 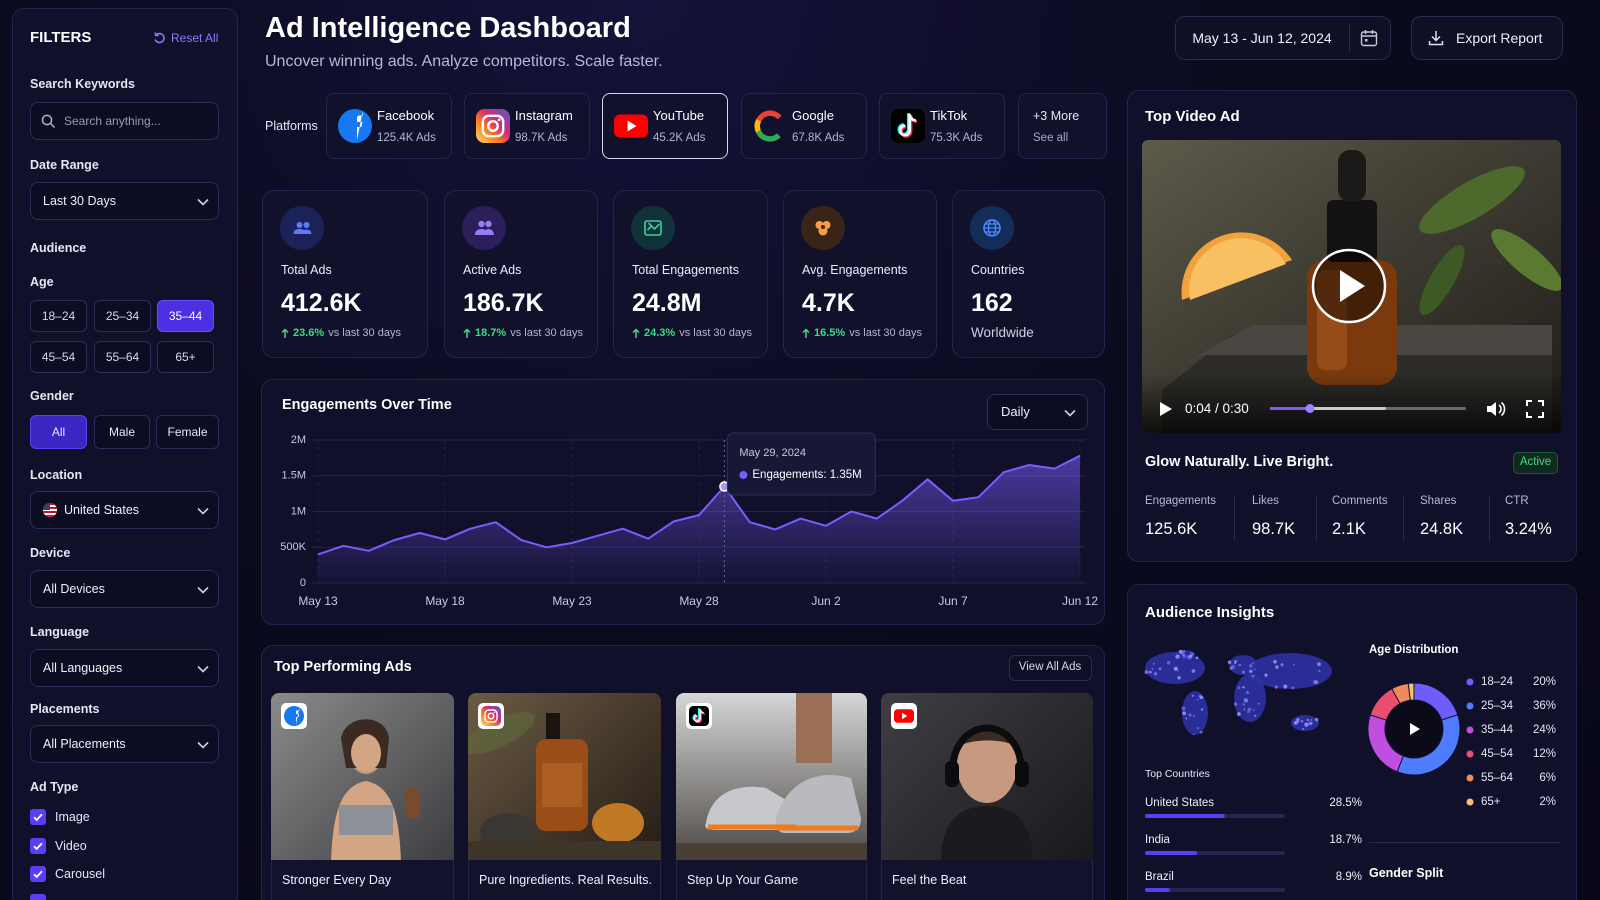 What do you see at coordinates (52, 395) in the screenshot?
I see `field-label: Gender` at bounding box center [52, 395].